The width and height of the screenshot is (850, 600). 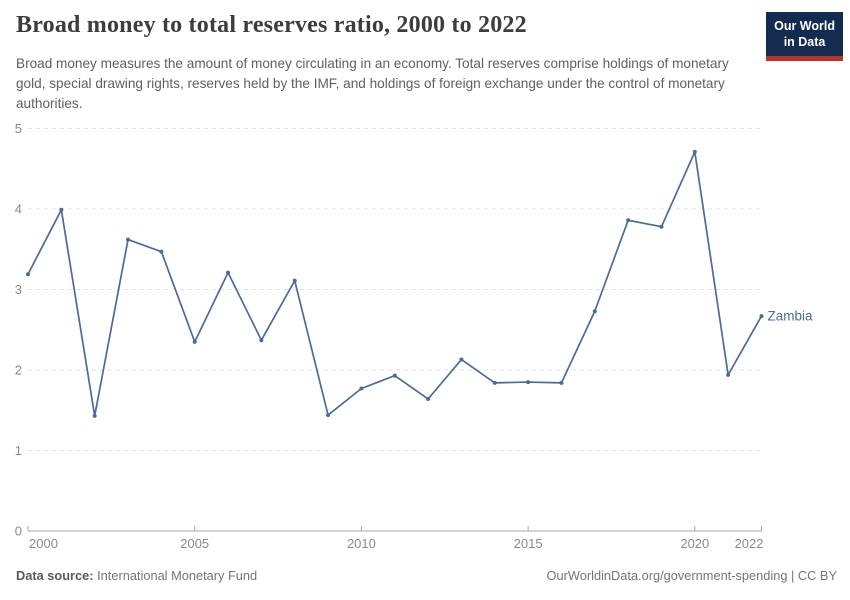 I want to click on y-tick-label: 1, so click(x=18, y=450).